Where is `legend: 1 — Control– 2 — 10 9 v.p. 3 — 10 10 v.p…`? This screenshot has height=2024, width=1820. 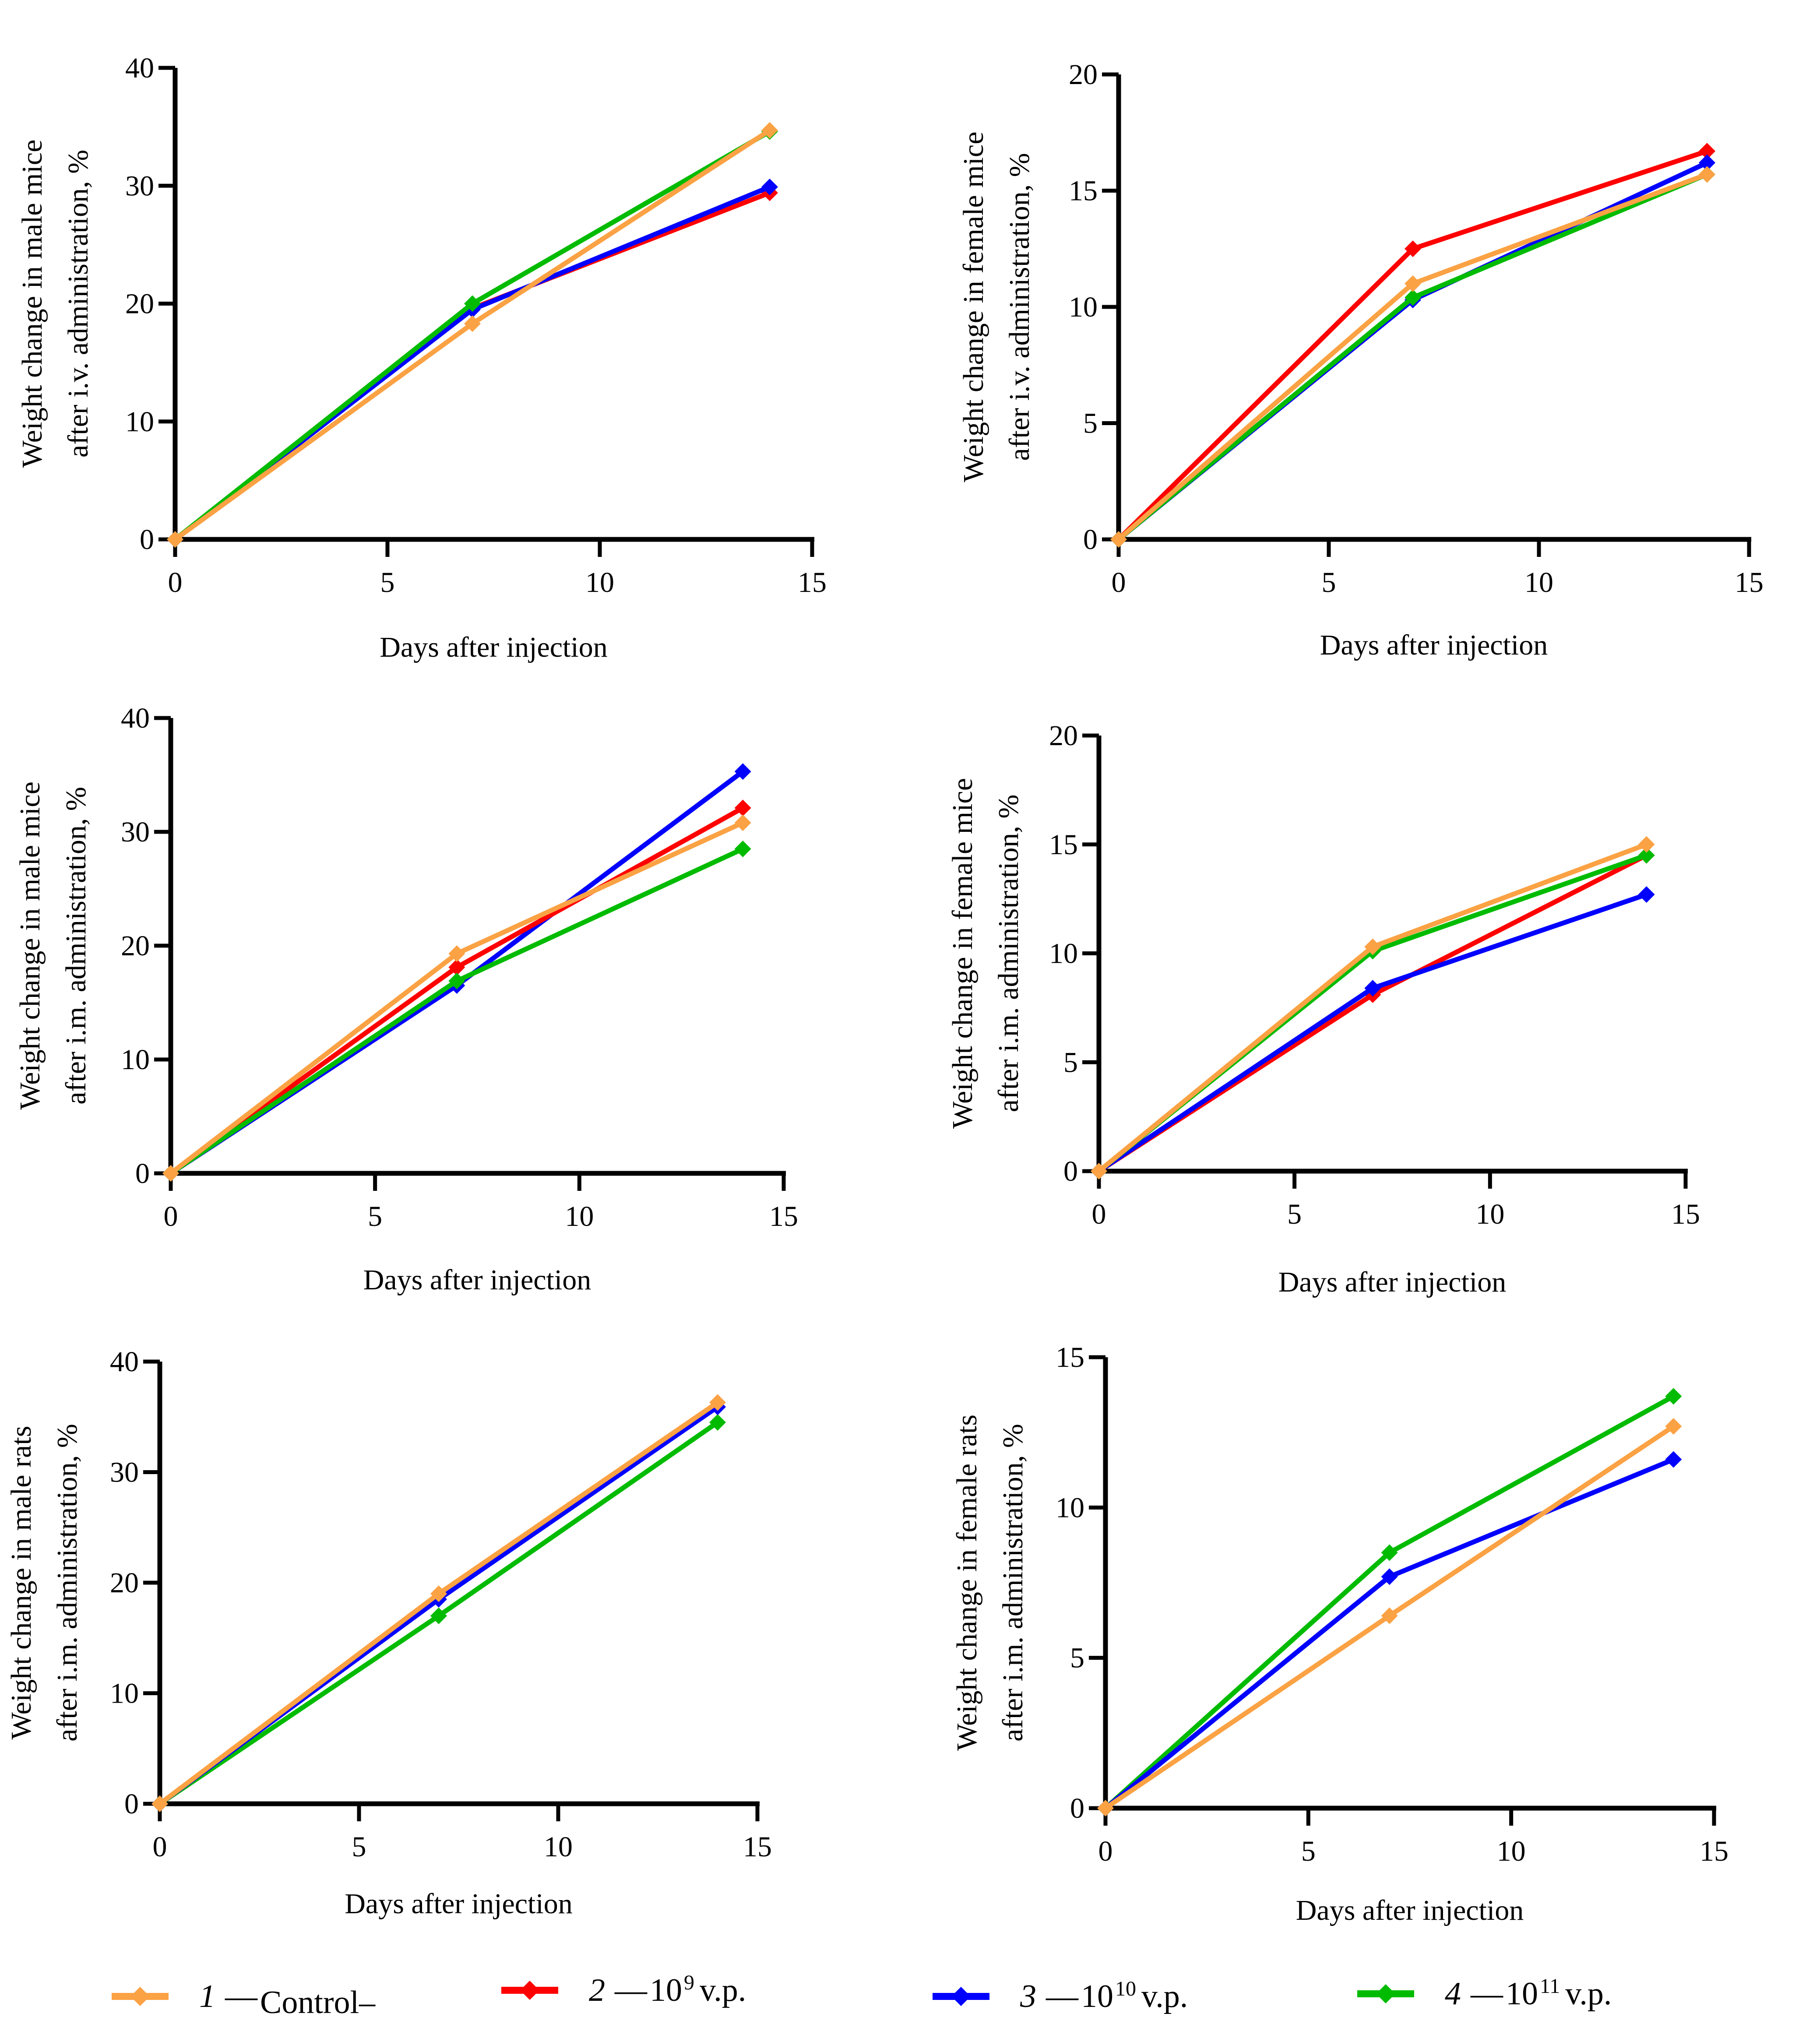
legend: 1 — Control– 2 — 10 9 v.p. 3 — 10 10 v.p… is located at coordinates (910, 1996).